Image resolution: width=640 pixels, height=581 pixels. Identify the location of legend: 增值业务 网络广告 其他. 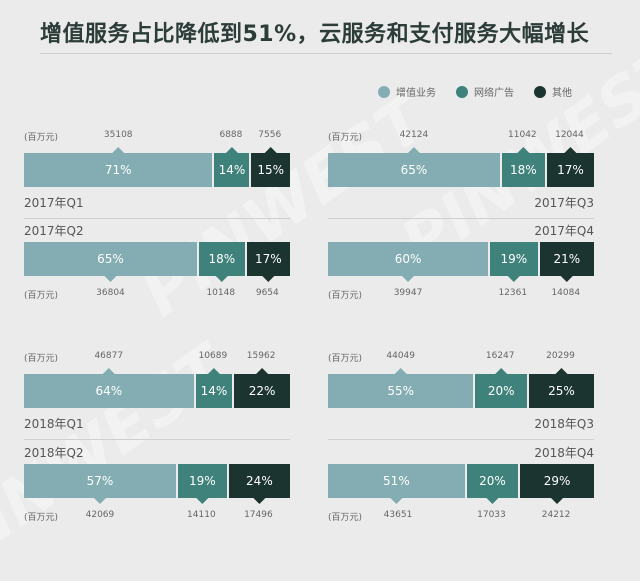
(485, 91).